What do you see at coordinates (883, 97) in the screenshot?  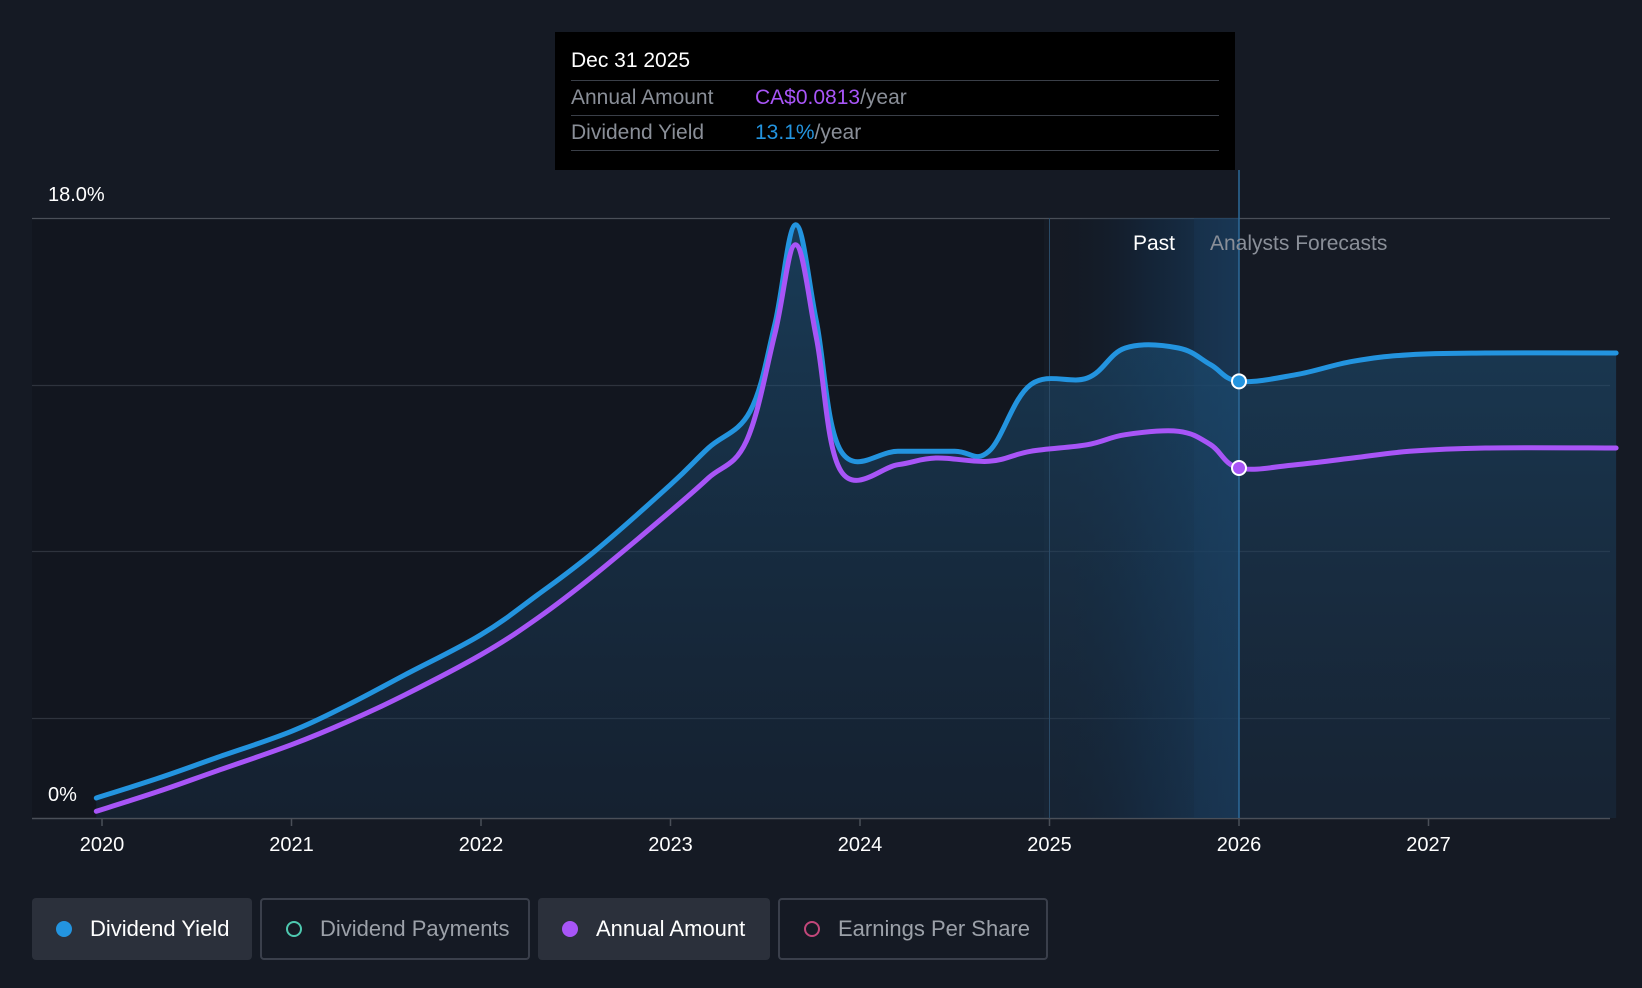 I see `tooltip-annual-unit: /year` at bounding box center [883, 97].